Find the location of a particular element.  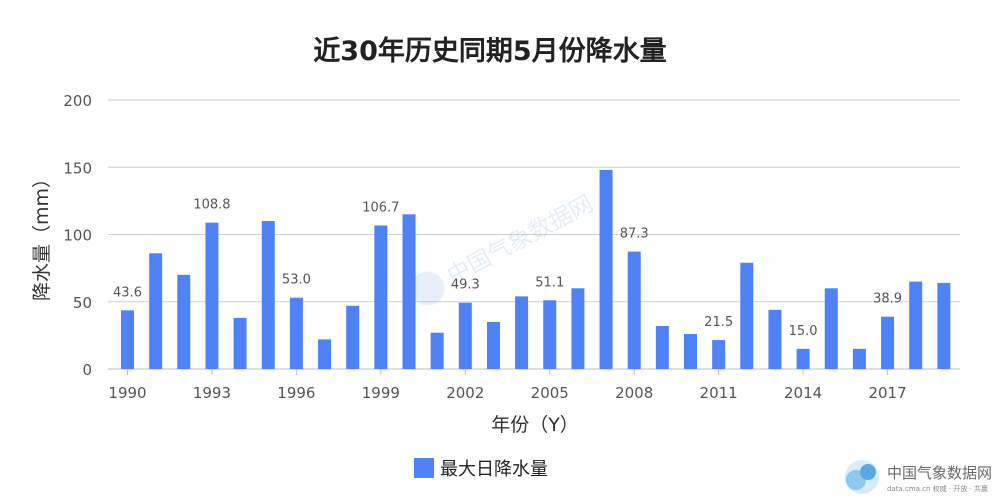

chart-title: 近30年历史同期5月份降水量 is located at coordinates (489, 51).